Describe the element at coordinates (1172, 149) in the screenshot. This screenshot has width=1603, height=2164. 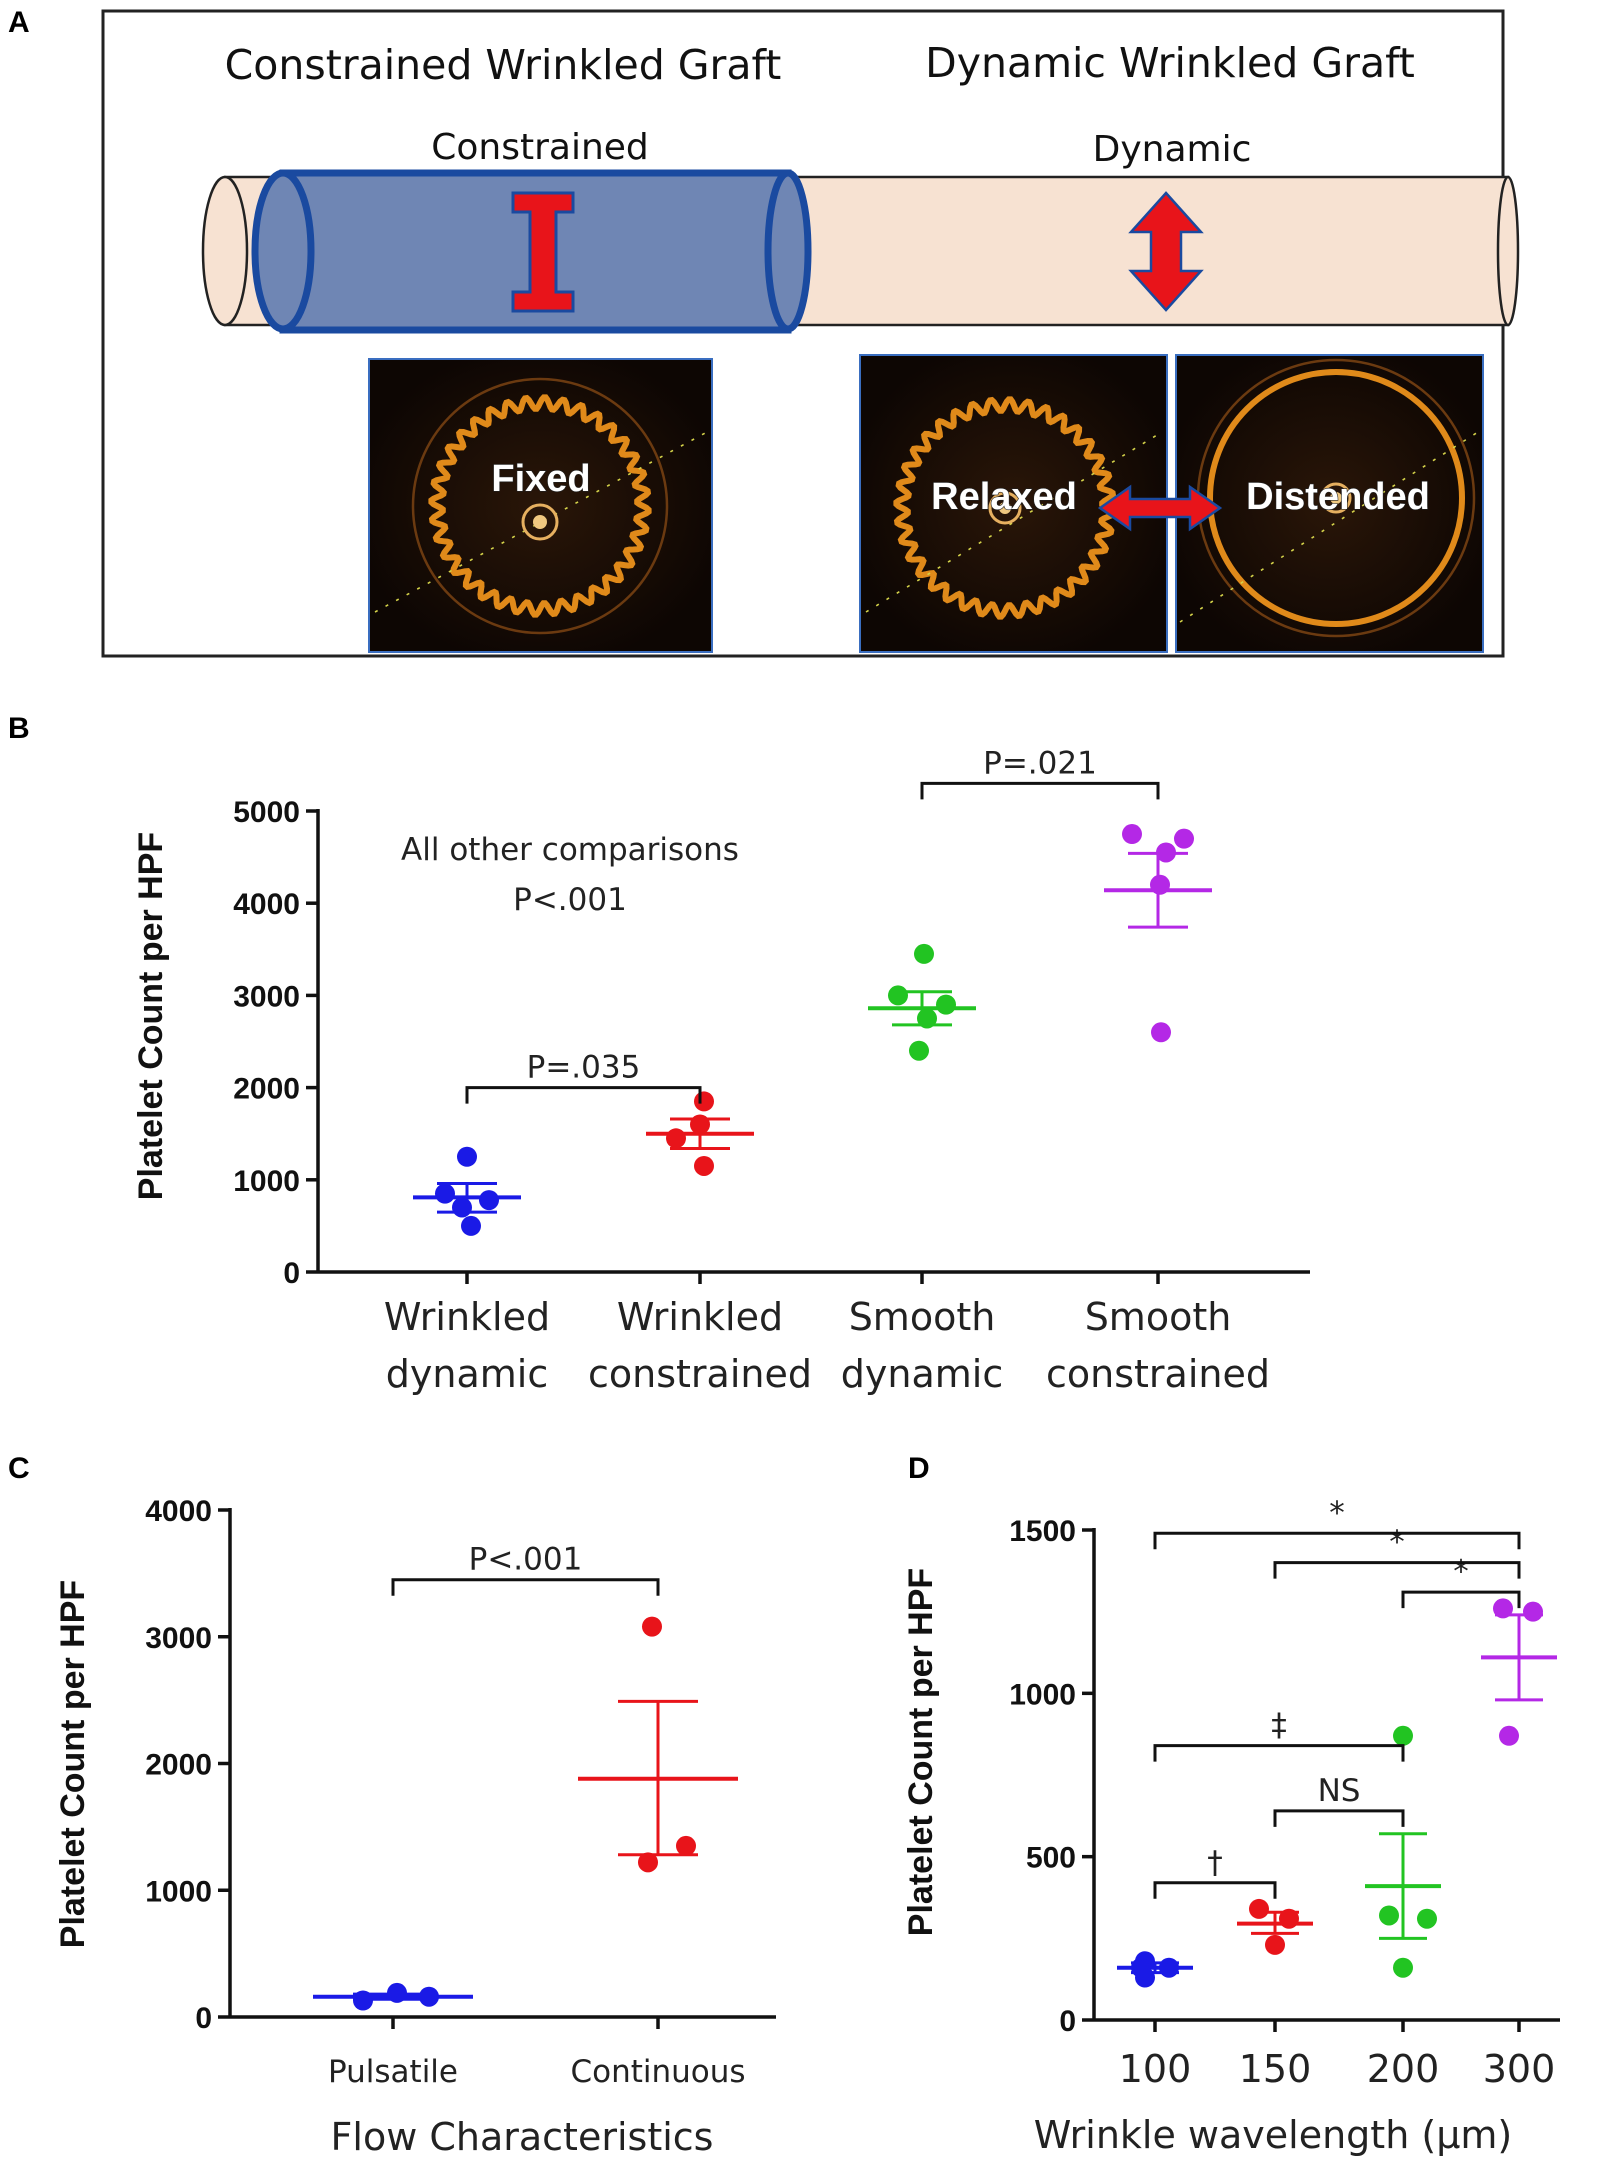
I see `label-dynamic: Dynamic` at that location.